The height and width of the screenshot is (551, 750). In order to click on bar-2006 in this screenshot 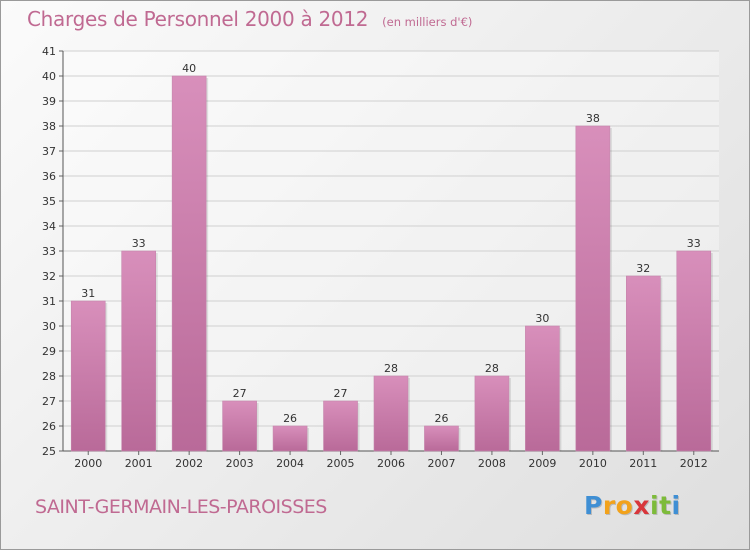, I will do `click(391, 413)`.